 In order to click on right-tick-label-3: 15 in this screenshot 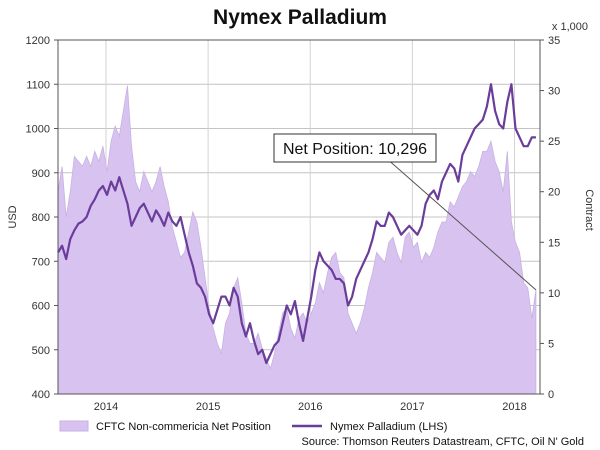, I will do `click(554, 243)`.